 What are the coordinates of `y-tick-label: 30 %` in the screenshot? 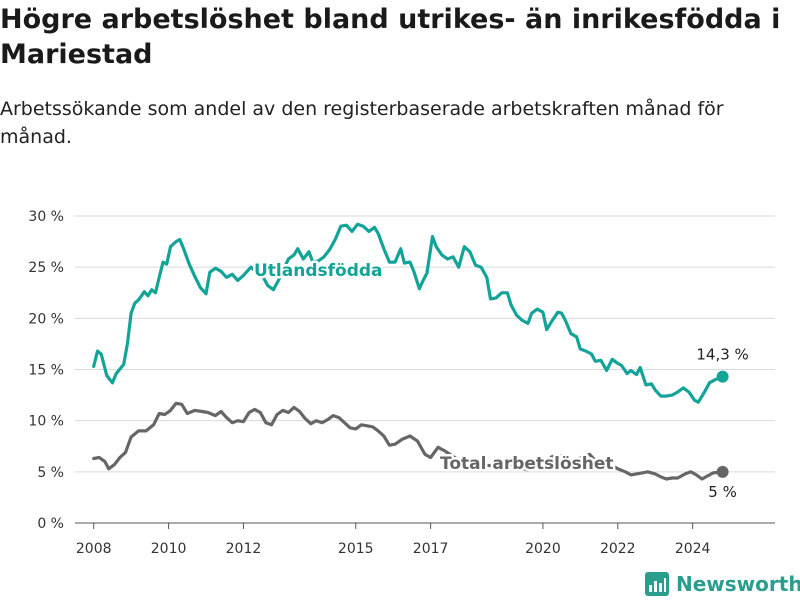 It's located at (46, 217).